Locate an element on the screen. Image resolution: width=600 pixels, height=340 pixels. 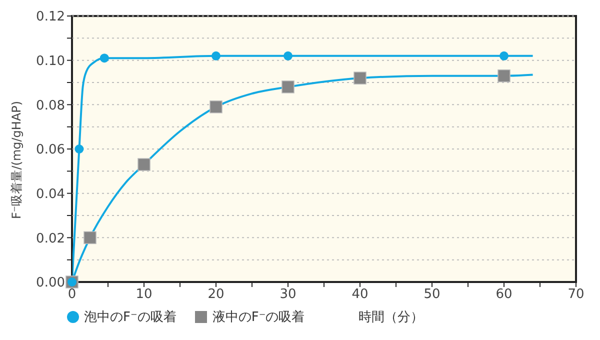
y-tick-label: 0.08 is located at coordinates (50, 106).